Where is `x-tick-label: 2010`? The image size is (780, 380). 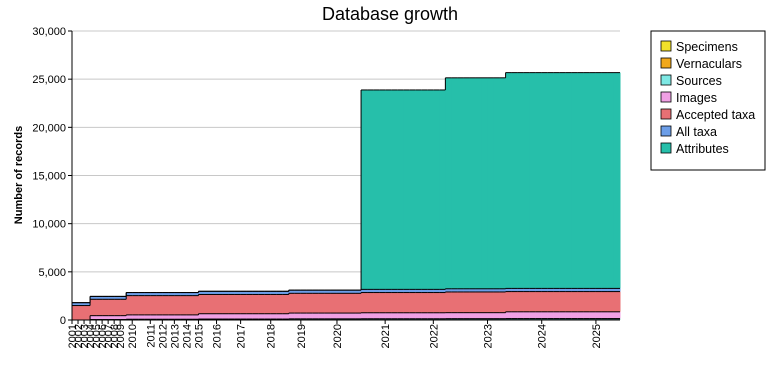
x-tick-label: 2010 is located at coordinates (133, 336).